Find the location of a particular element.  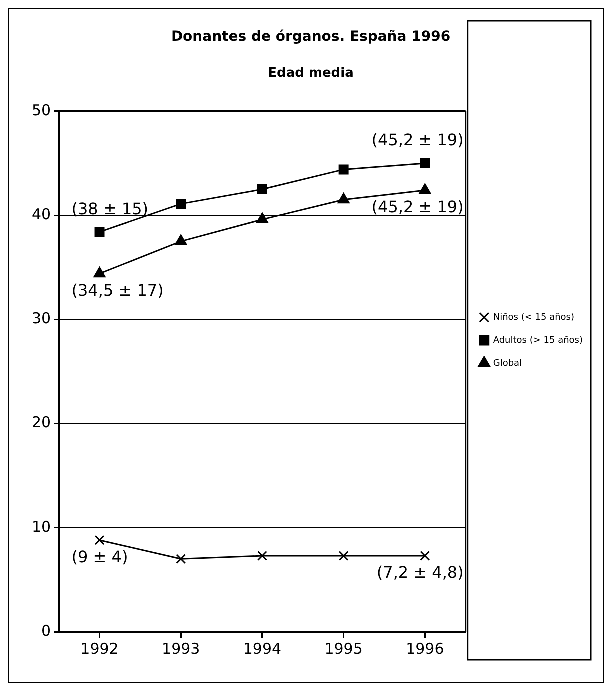

x-tick-label: 1994 is located at coordinates (262, 649).